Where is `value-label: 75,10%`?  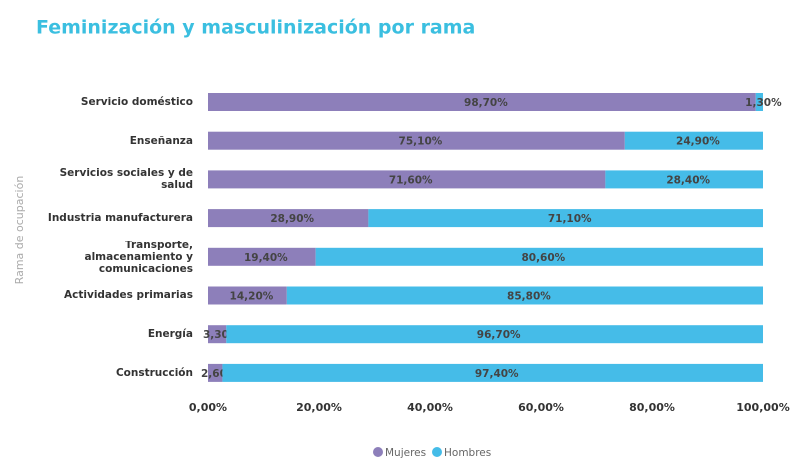 value-label: 75,10% is located at coordinates (421, 142).